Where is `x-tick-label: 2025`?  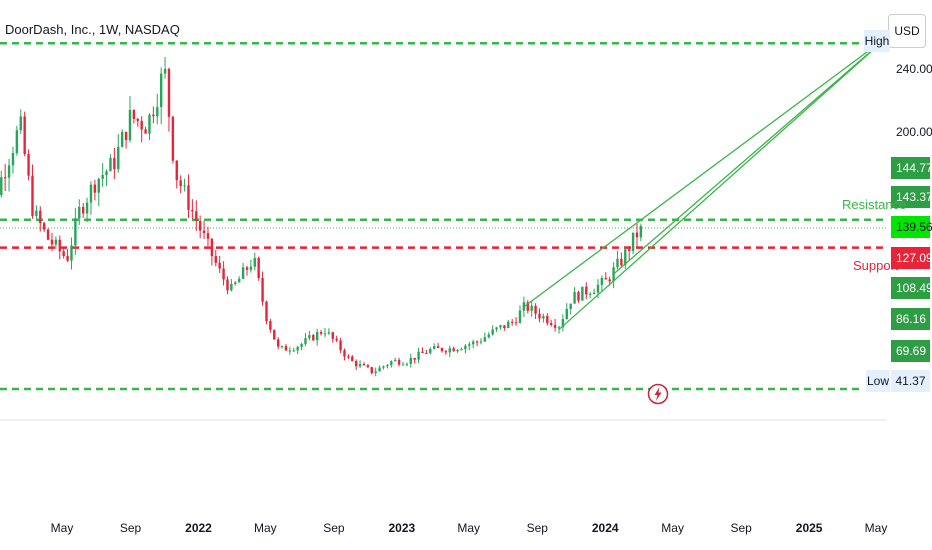
x-tick-label: 2025 is located at coordinates (809, 528).